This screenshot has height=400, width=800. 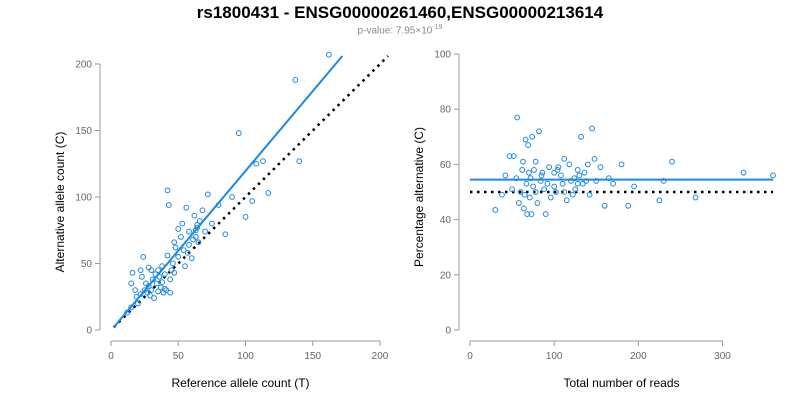 I want to click on panel-right-y-tick-label: 20, so click(x=446, y=275).